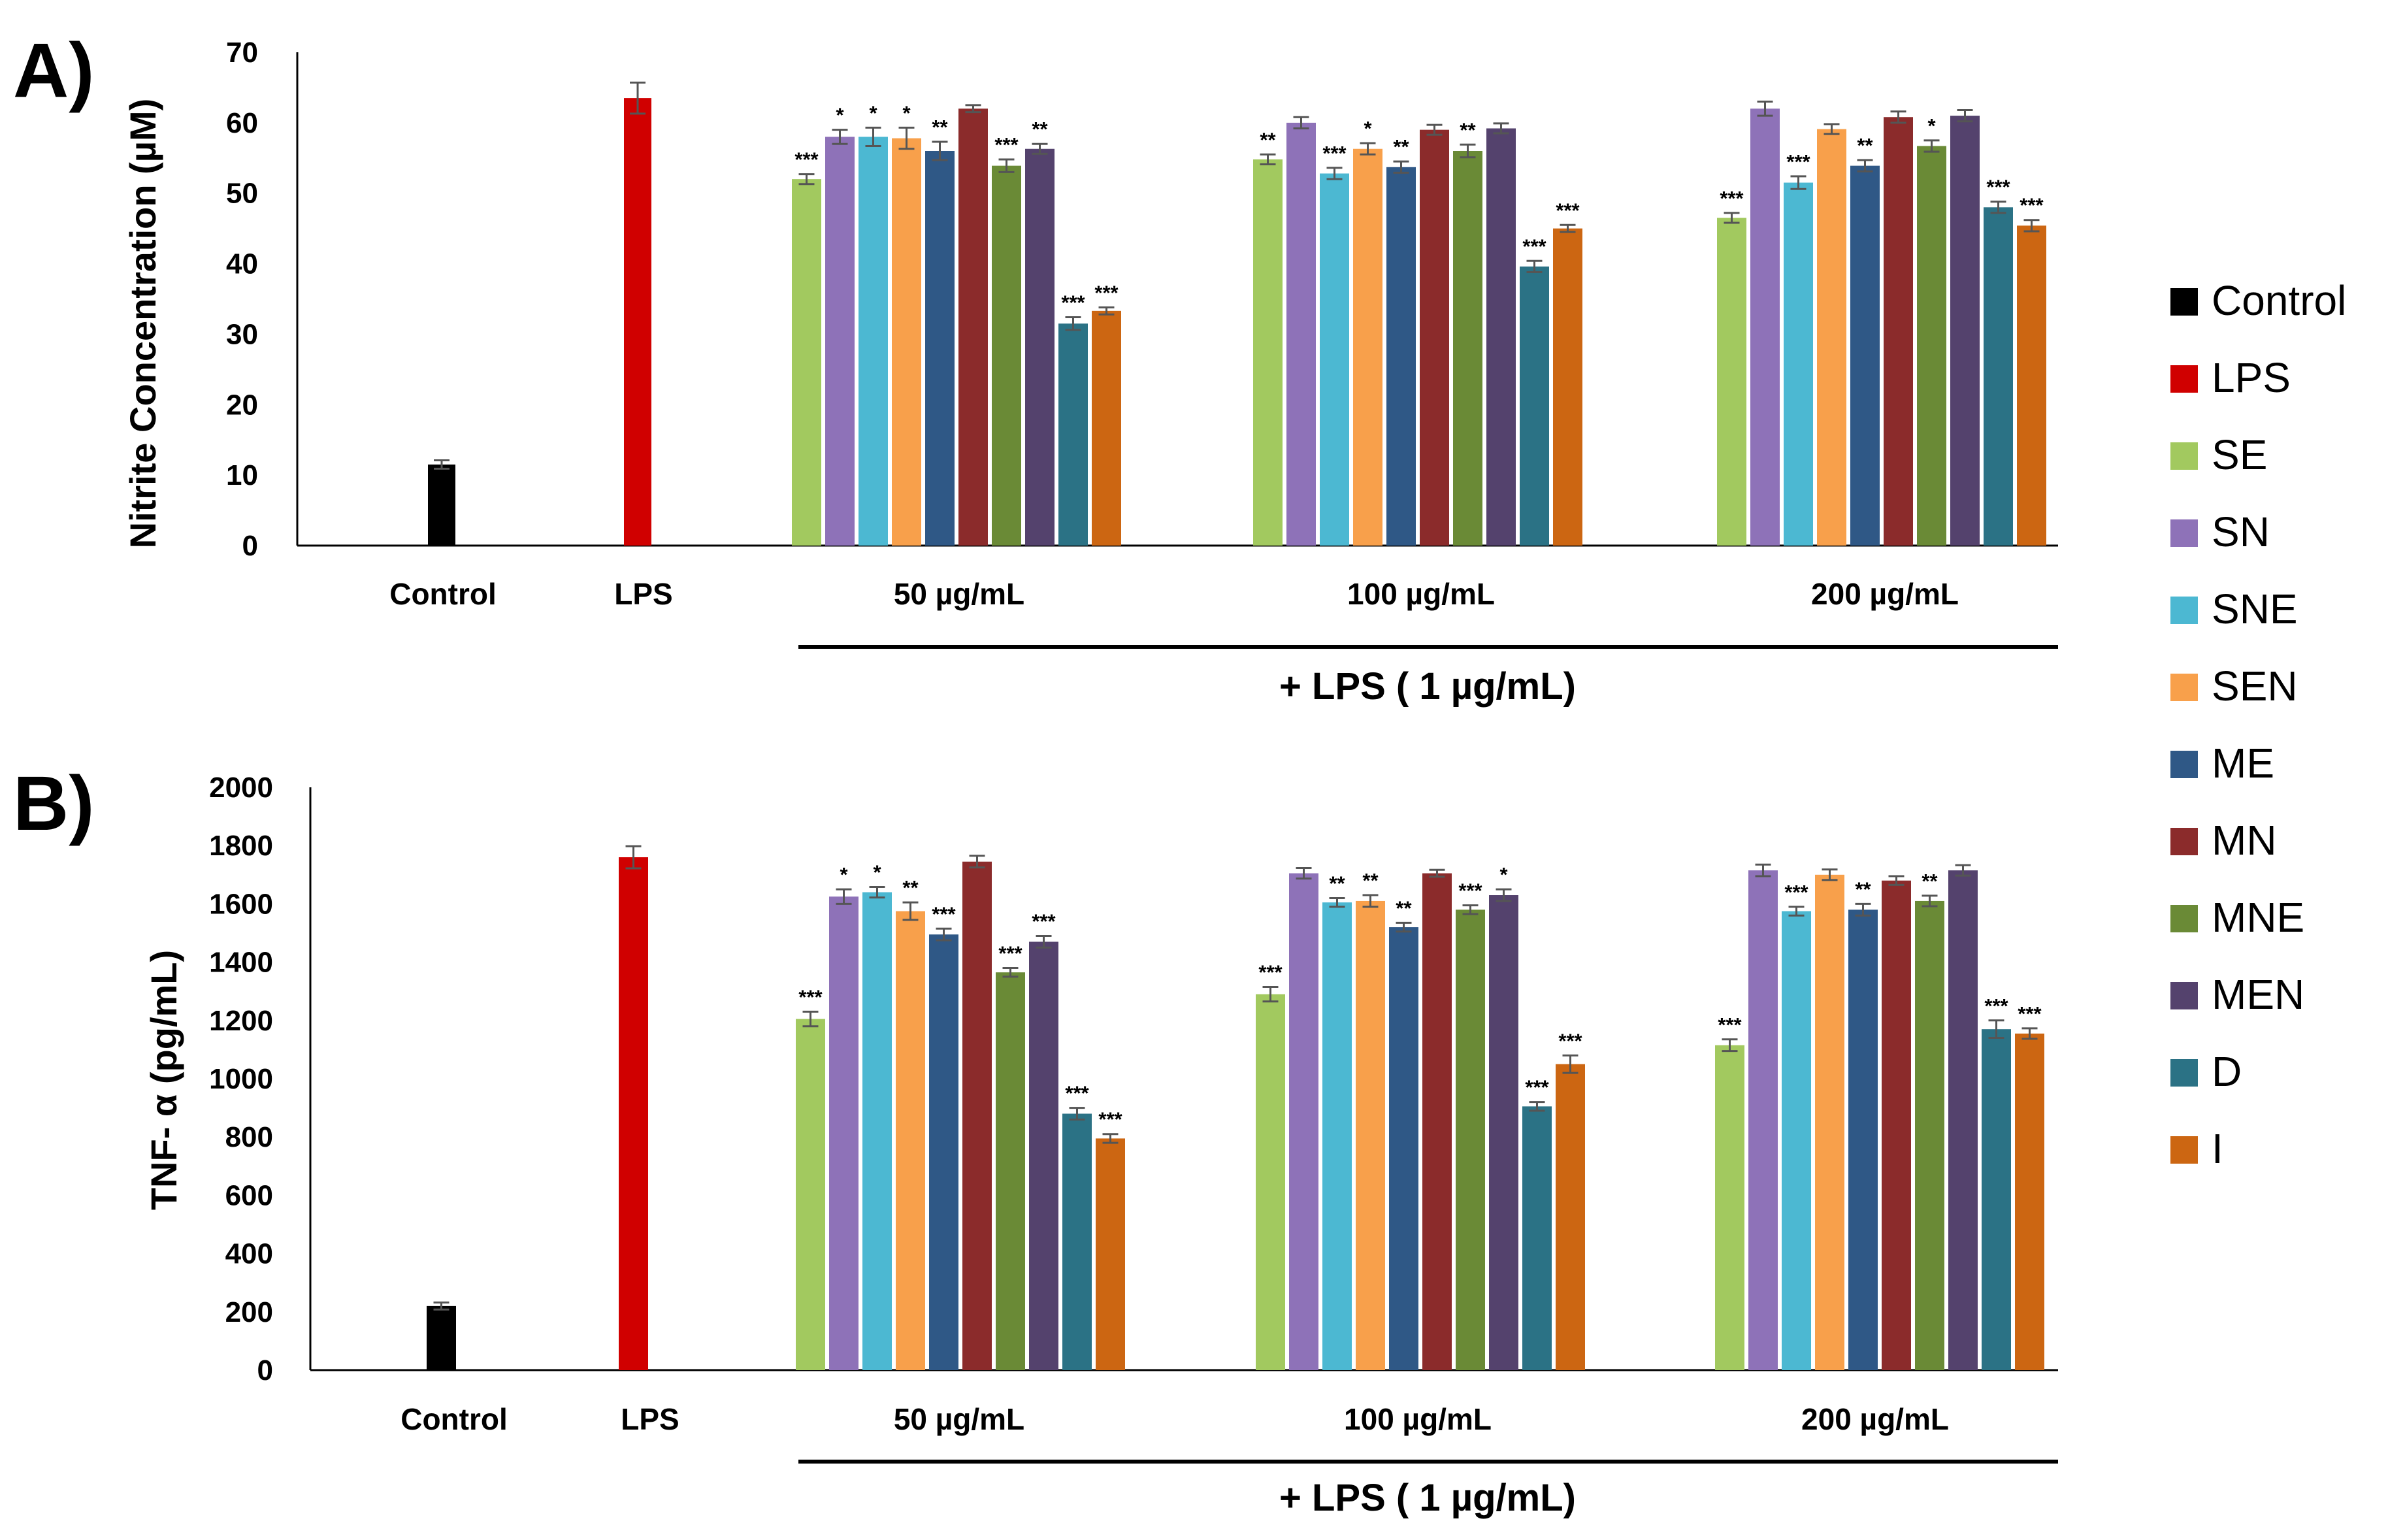 Image resolution: width=2388 pixels, height=1540 pixels. I want to click on panel-b-100-g-ml-me-bar, so click(1403, 1148).